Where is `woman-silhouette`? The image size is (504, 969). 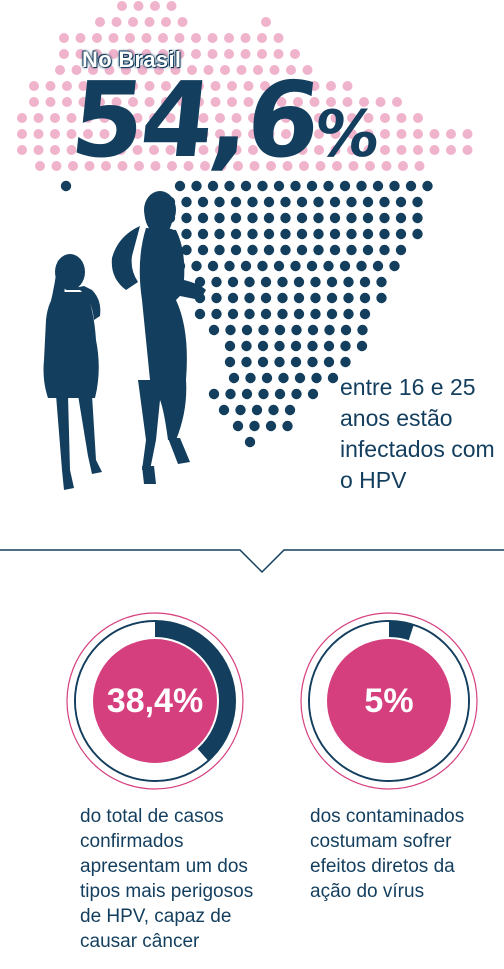 woman-silhouette is located at coordinates (158, 337).